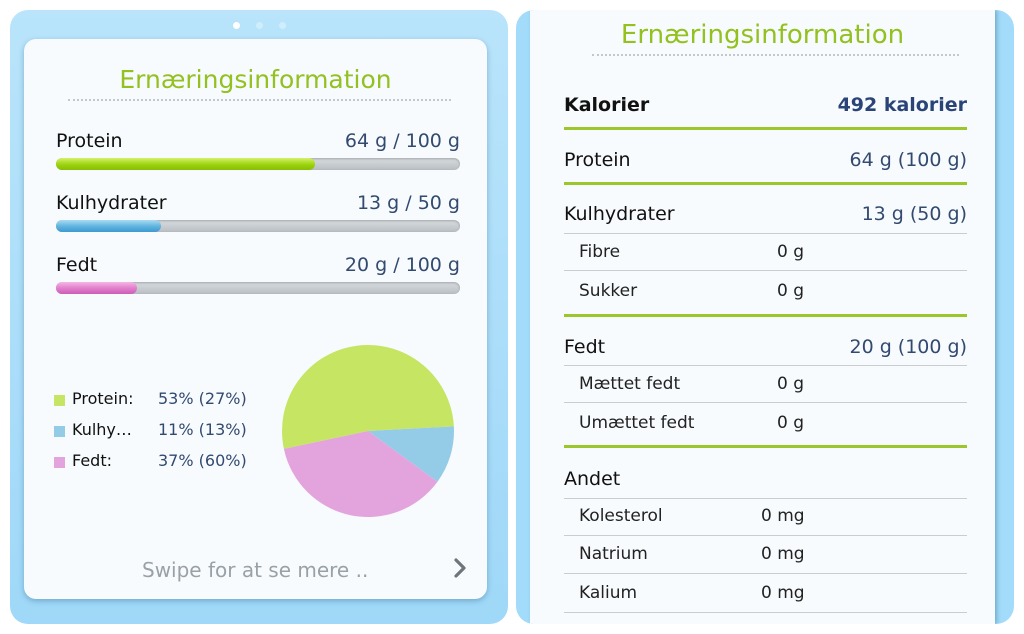  I want to click on legend-item-protein: Protein: 53% (27%), so click(159, 404).